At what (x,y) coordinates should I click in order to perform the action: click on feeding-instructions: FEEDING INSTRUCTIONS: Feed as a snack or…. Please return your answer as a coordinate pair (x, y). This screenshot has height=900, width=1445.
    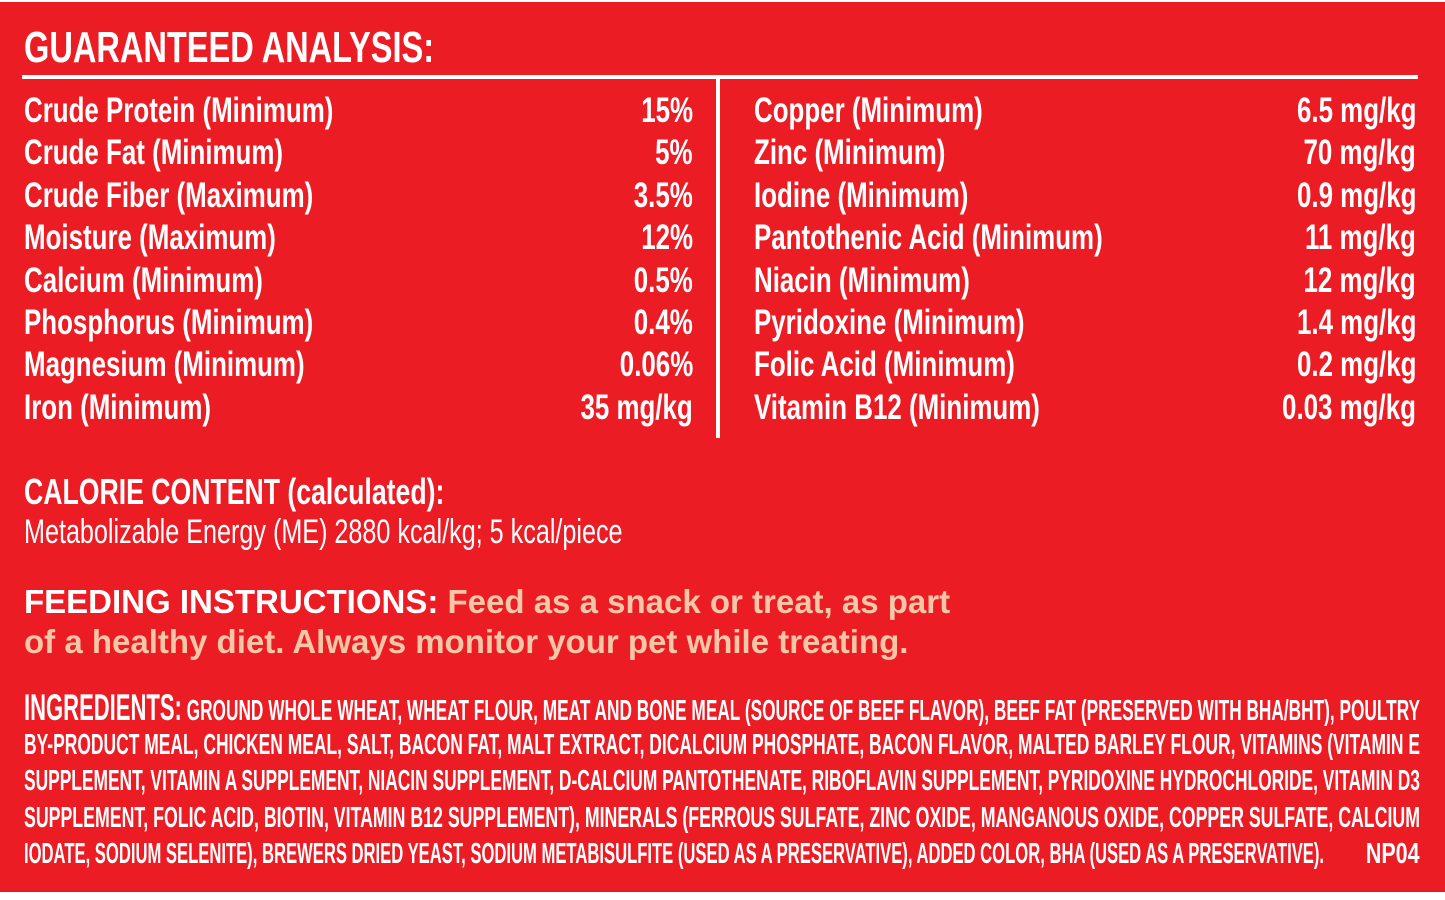
    Looking at the image, I should click on (722, 622).